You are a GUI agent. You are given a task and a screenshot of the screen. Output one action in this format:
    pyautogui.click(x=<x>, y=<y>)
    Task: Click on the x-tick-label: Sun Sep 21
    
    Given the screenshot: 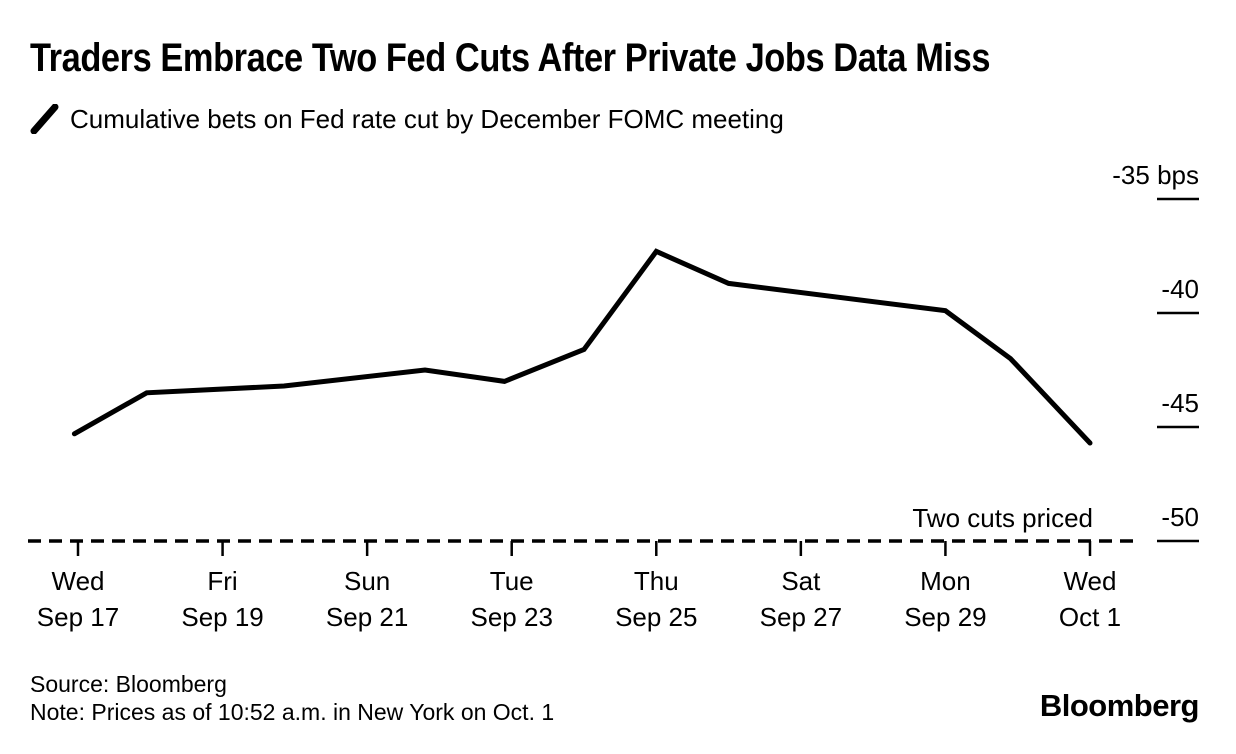 What is the action you would take?
    pyautogui.click(x=367, y=599)
    